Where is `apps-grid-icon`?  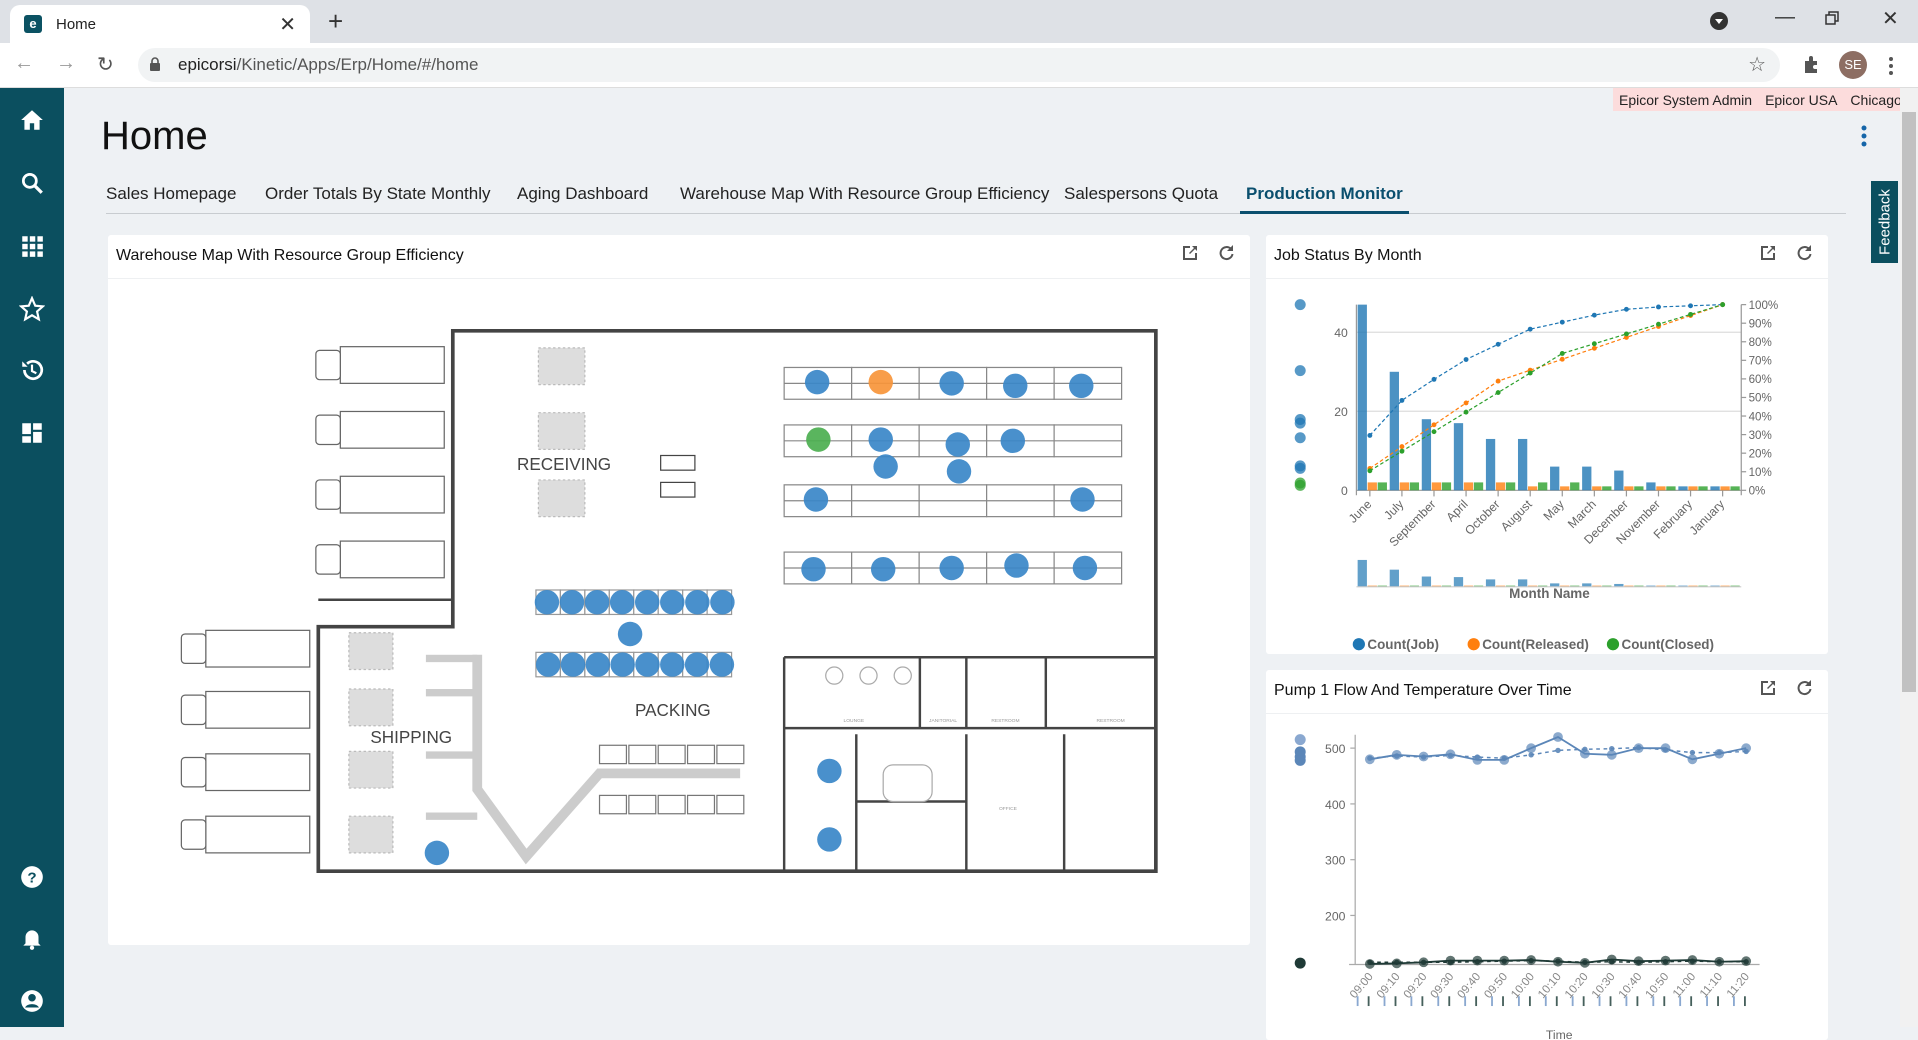
apps-grid-icon is located at coordinates (32, 246).